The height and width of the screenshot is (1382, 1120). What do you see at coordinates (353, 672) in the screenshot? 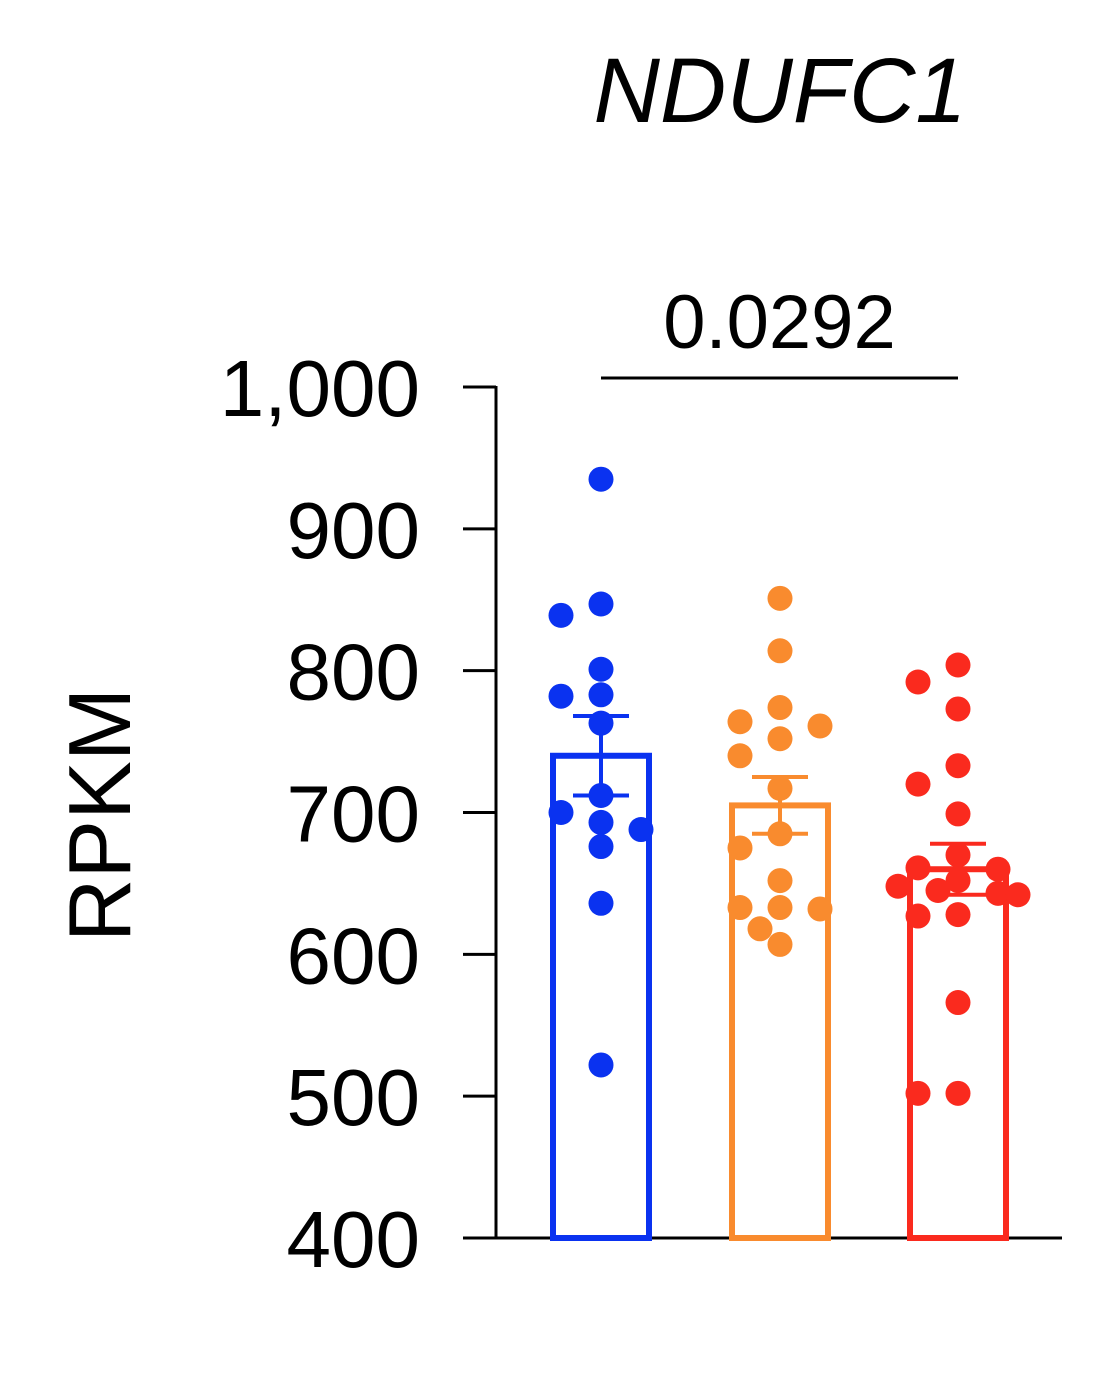
I see `y-tick-label: 800` at bounding box center [353, 672].